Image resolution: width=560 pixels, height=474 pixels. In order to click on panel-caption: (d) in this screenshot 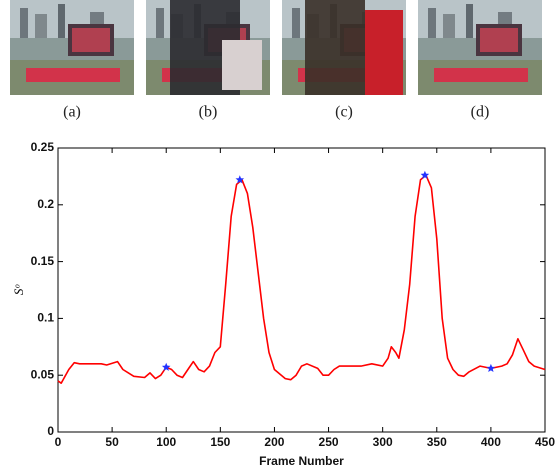, I will do `click(480, 112)`.